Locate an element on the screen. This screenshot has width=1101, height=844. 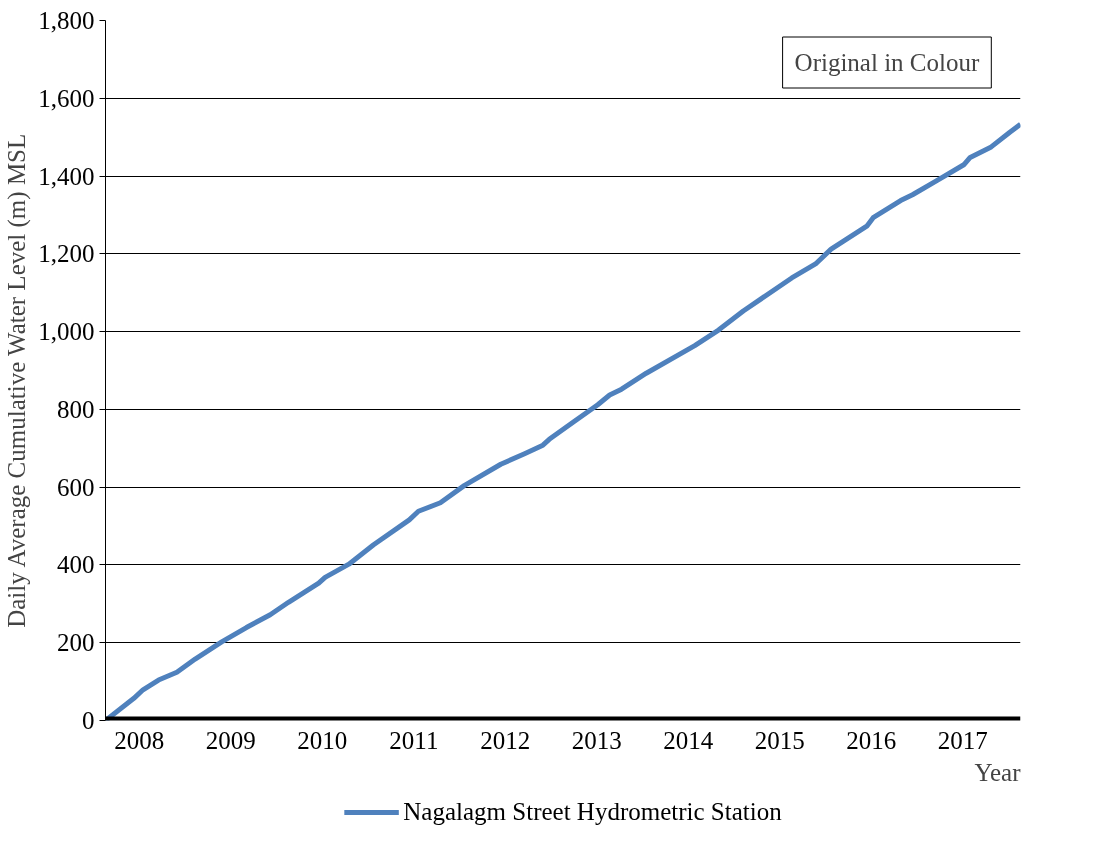
annotation: Original in Colour is located at coordinates (887, 62).